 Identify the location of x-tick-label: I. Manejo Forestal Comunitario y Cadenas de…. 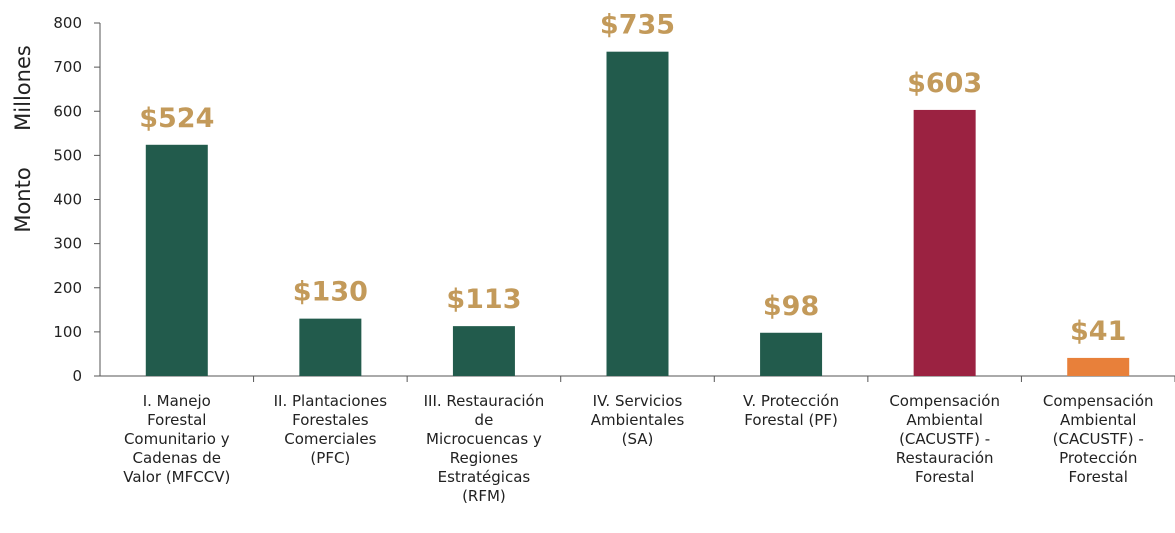
(176, 439).